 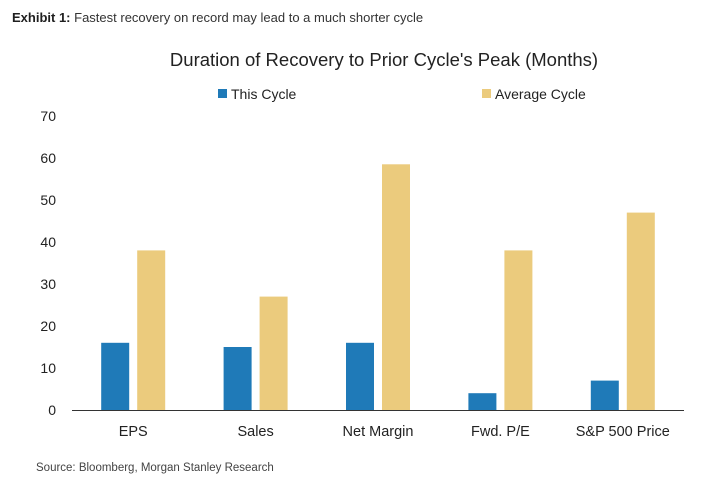 What do you see at coordinates (396, 287) in the screenshot?
I see `bar-average-cycle-net-margin` at bounding box center [396, 287].